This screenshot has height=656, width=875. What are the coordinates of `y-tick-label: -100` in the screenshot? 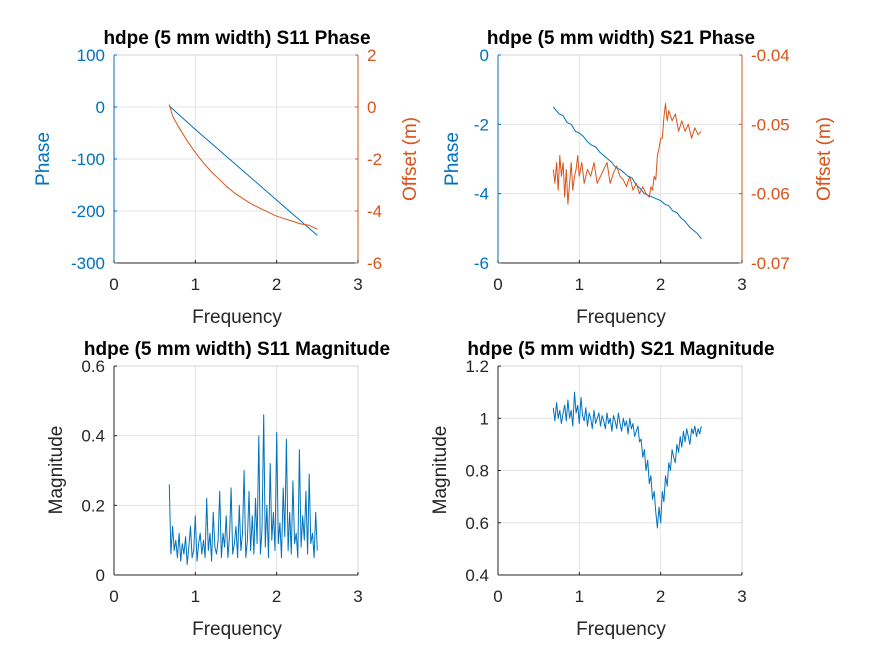 It's located at (88, 159).